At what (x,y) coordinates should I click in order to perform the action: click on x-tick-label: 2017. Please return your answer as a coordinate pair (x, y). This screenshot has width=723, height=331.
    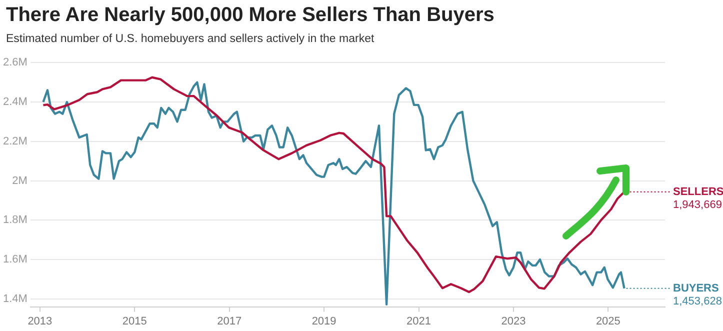
    Looking at the image, I should click on (229, 321).